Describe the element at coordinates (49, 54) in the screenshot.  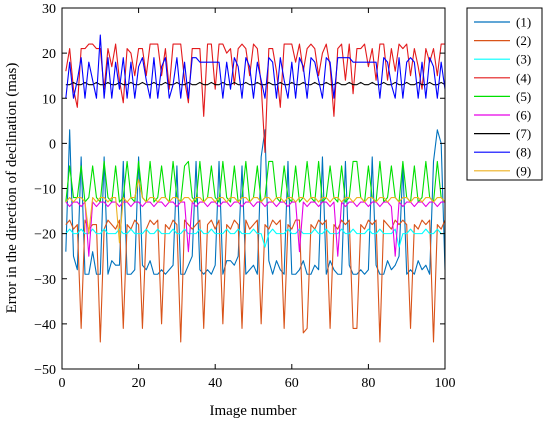
I see `y-tick-label: 20` at that location.